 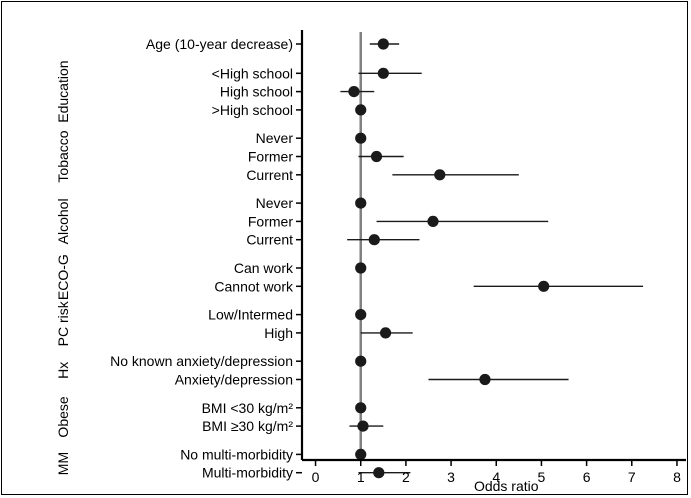 I want to click on group-label-hx: Hx, so click(x=63, y=370).